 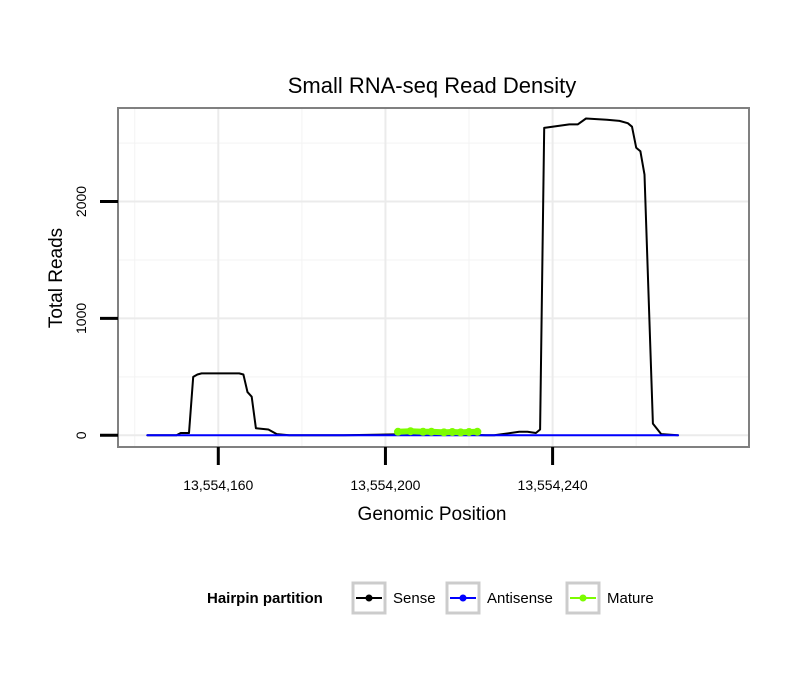 I want to click on legend-key-point-sense, so click(x=369, y=598).